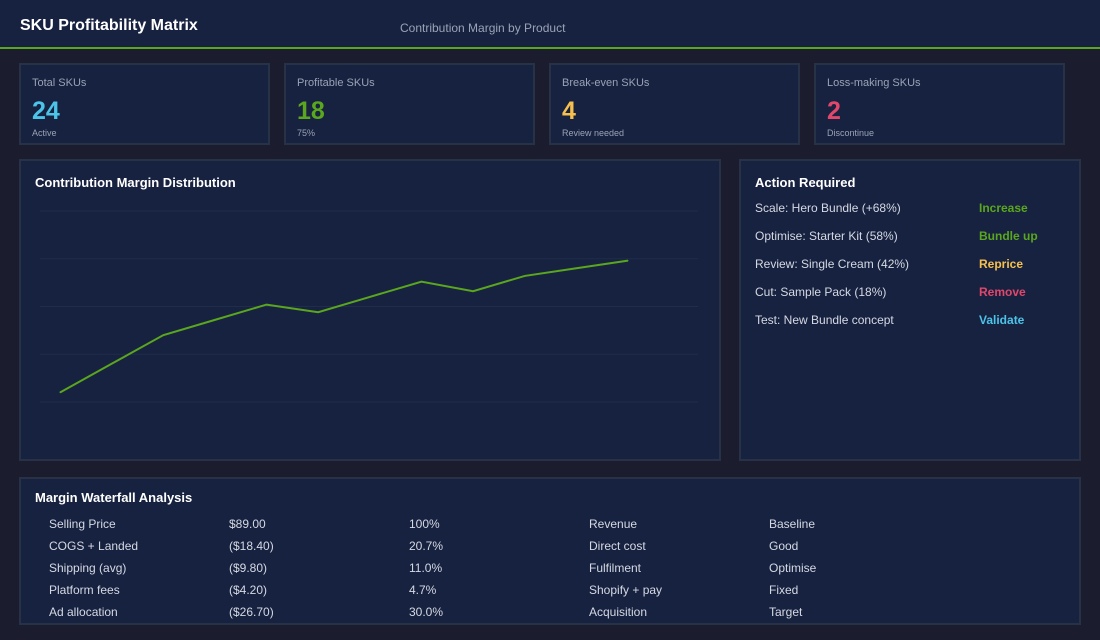 The image size is (1100, 640). What do you see at coordinates (834, 111) in the screenshot?
I see `kpi-value: 2` at bounding box center [834, 111].